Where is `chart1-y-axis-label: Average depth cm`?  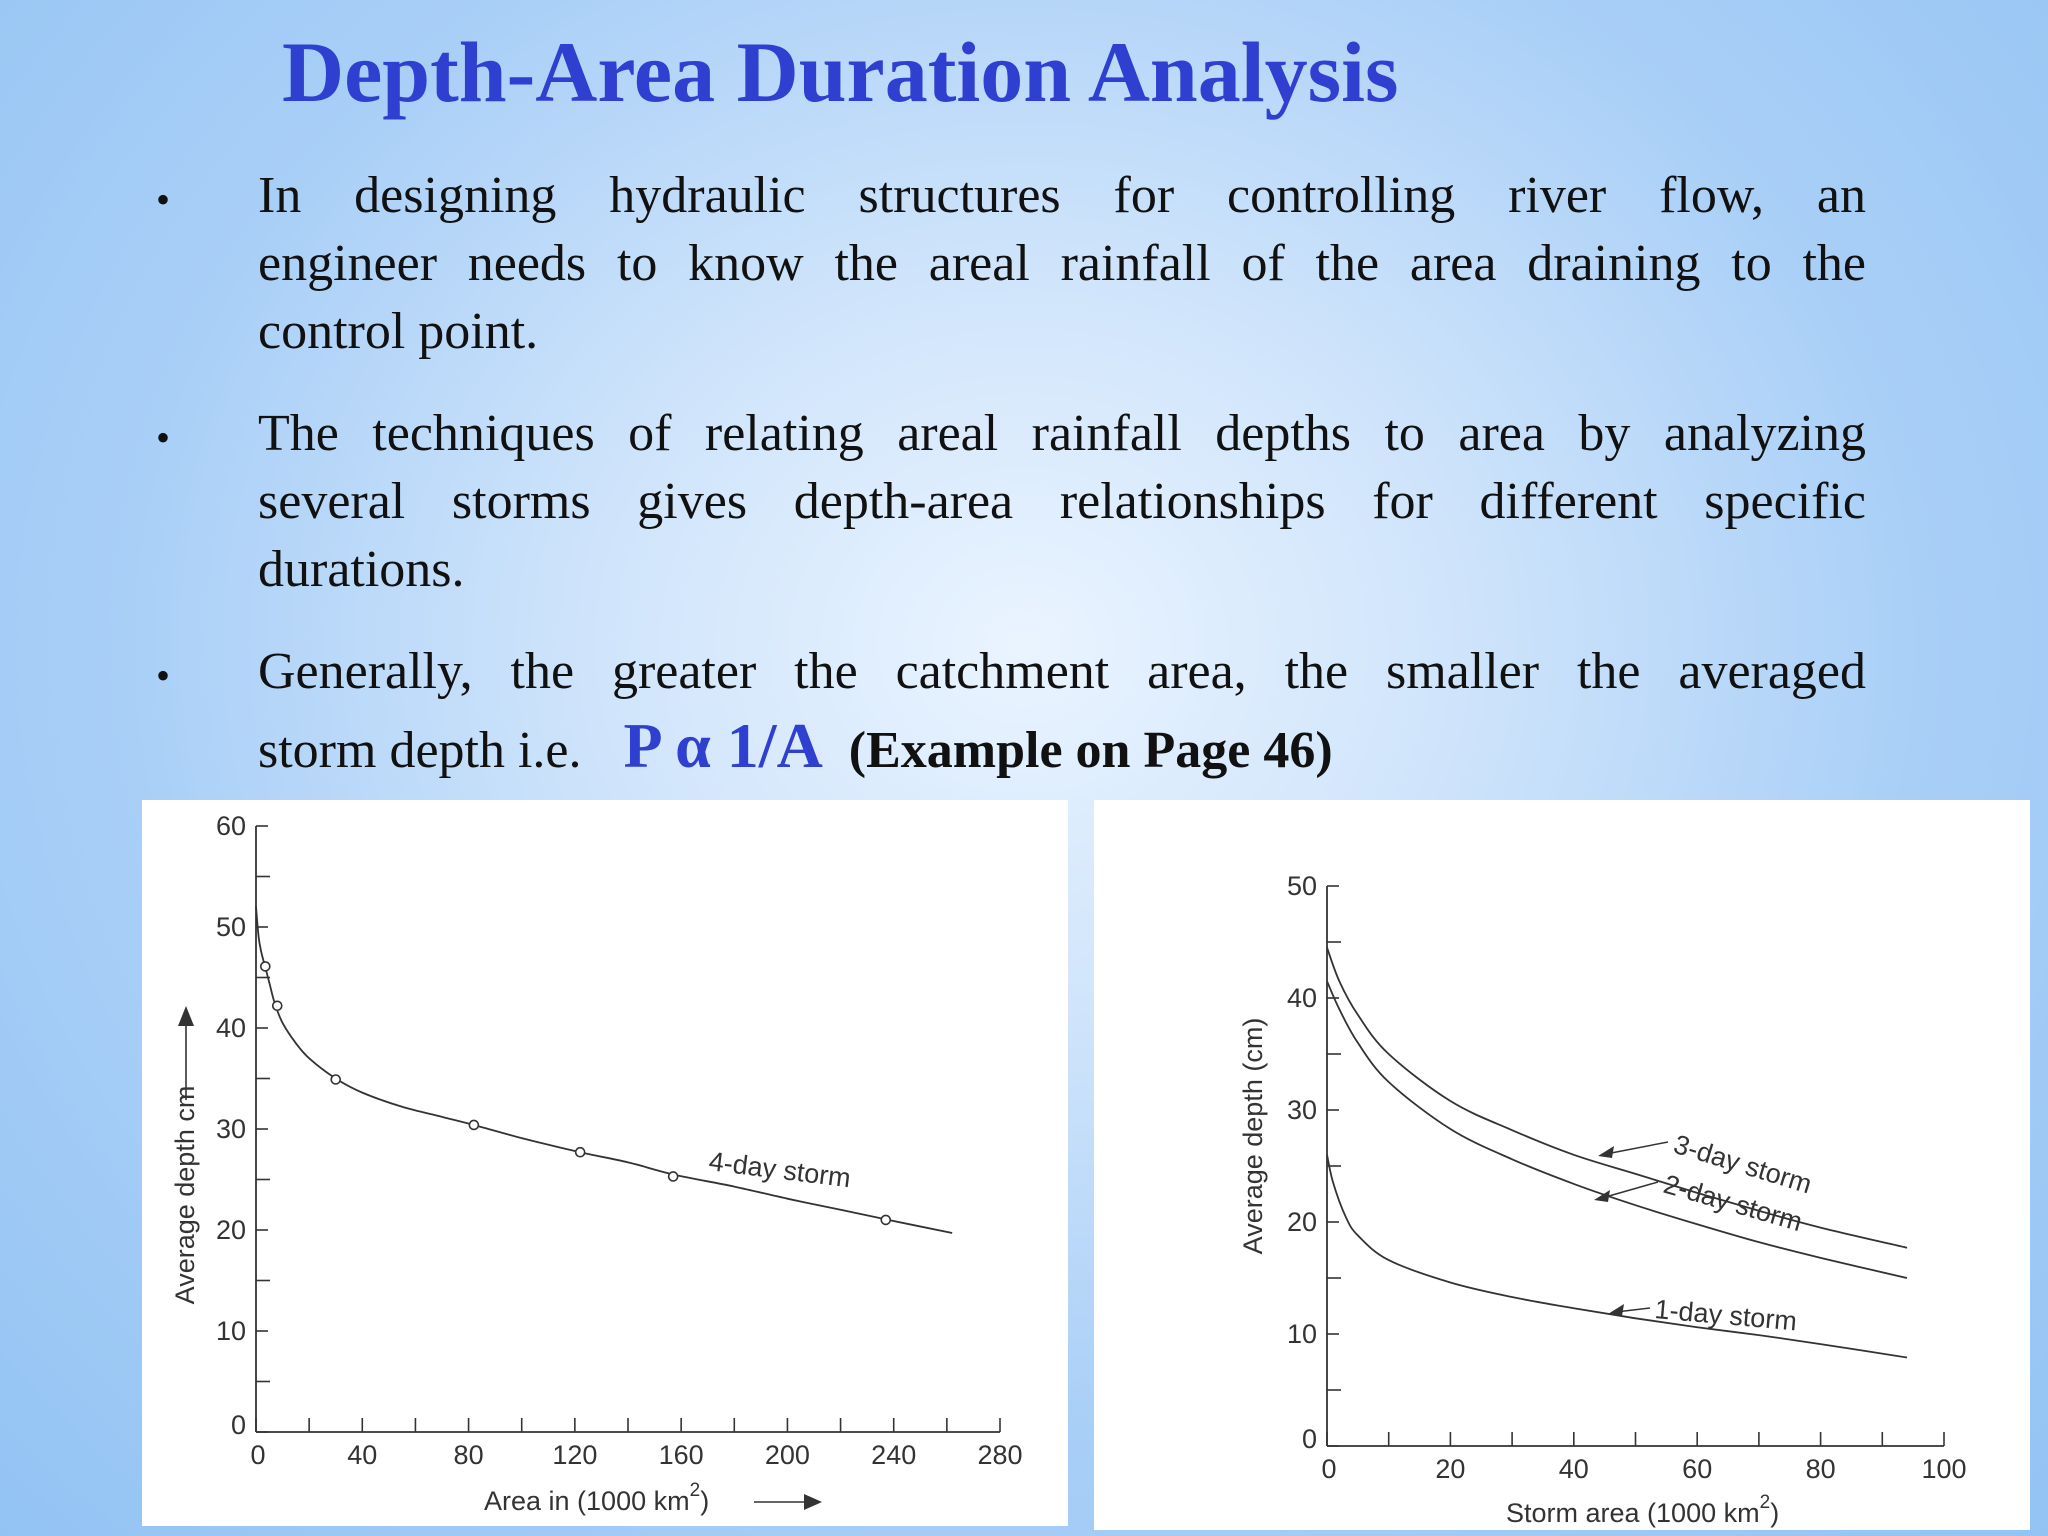
chart1-y-axis-label: Average depth cm is located at coordinates (185, 1195).